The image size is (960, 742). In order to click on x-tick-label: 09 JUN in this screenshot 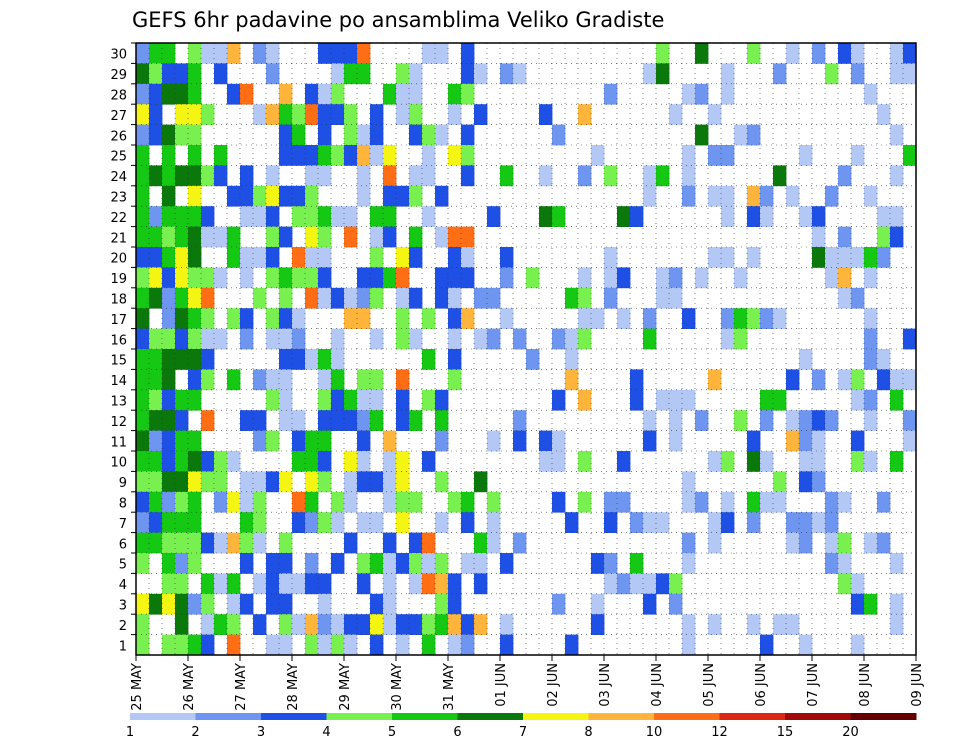, I will do `click(917, 685)`.